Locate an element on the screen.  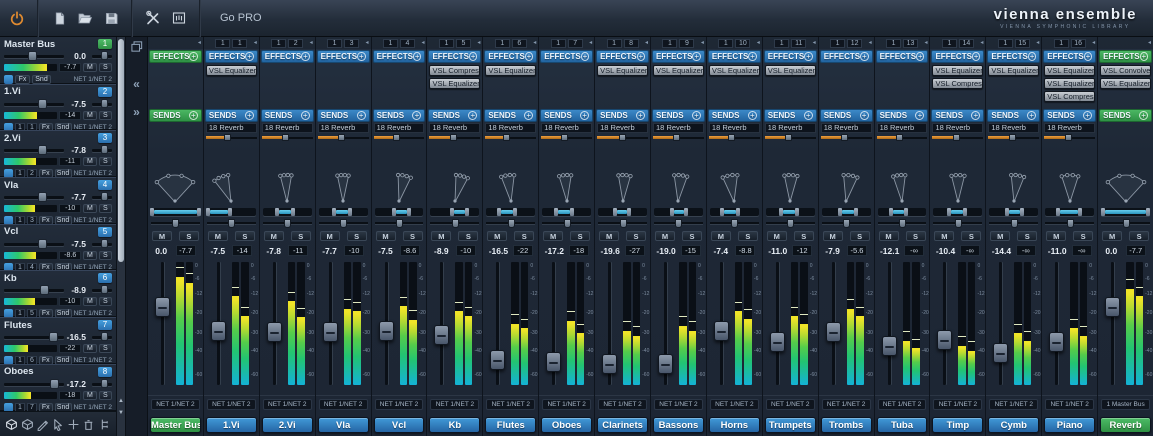
peak-value: -10 is located at coordinates (353, 250).